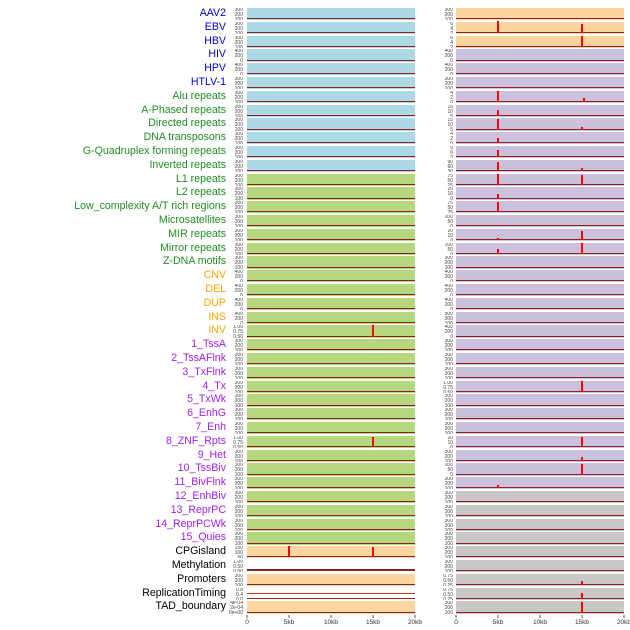 The width and height of the screenshot is (630, 630). Describe the element at coordinates (215, 26) in the screenshot. I see `row-label-ebv: EBV` at that location.